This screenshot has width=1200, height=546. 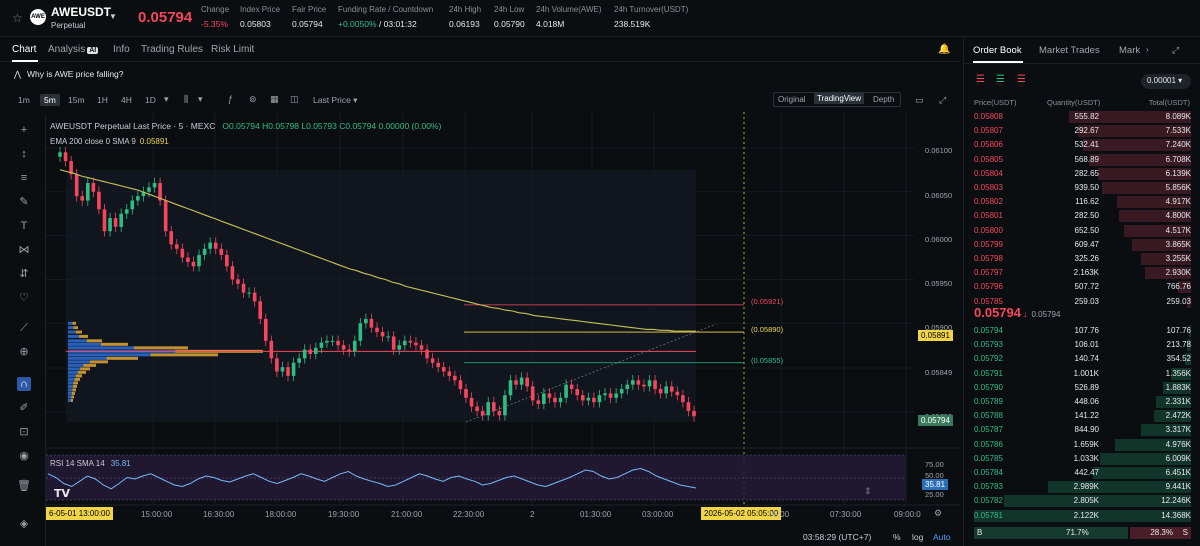 What do you see at coordinates (24, 178) in the screenshot?
I see `horizontal-lines-icon: ≡` at bounding box center [24, 178].